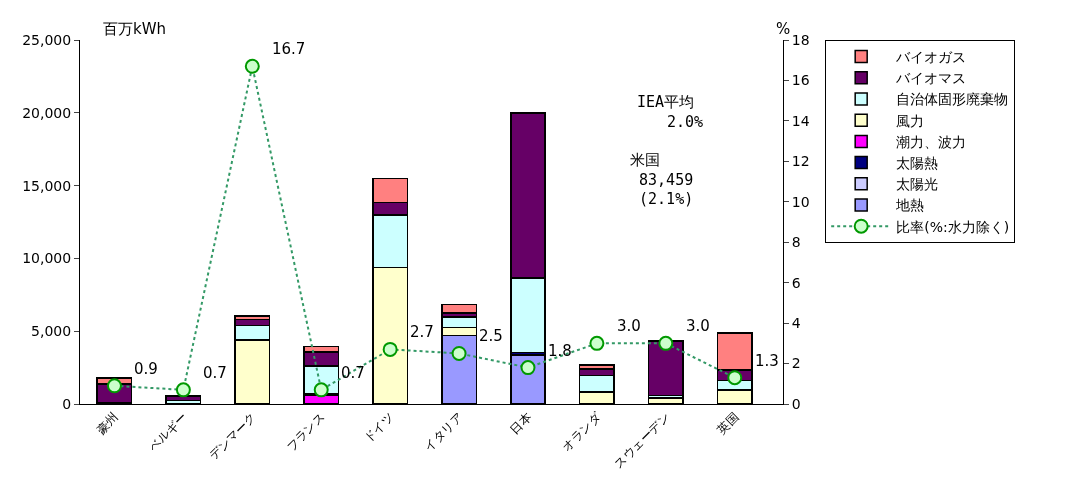  I want to click on data-label: 1.8, so click(560, 351).